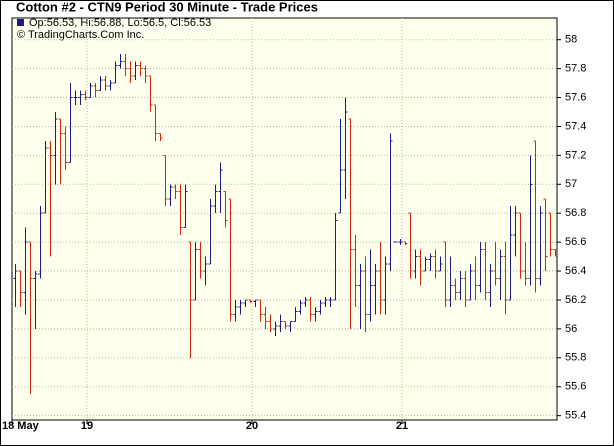 This screenshot has width=614, height=446. I want to click on y-tick-label: 55.4, so click(575, 416).